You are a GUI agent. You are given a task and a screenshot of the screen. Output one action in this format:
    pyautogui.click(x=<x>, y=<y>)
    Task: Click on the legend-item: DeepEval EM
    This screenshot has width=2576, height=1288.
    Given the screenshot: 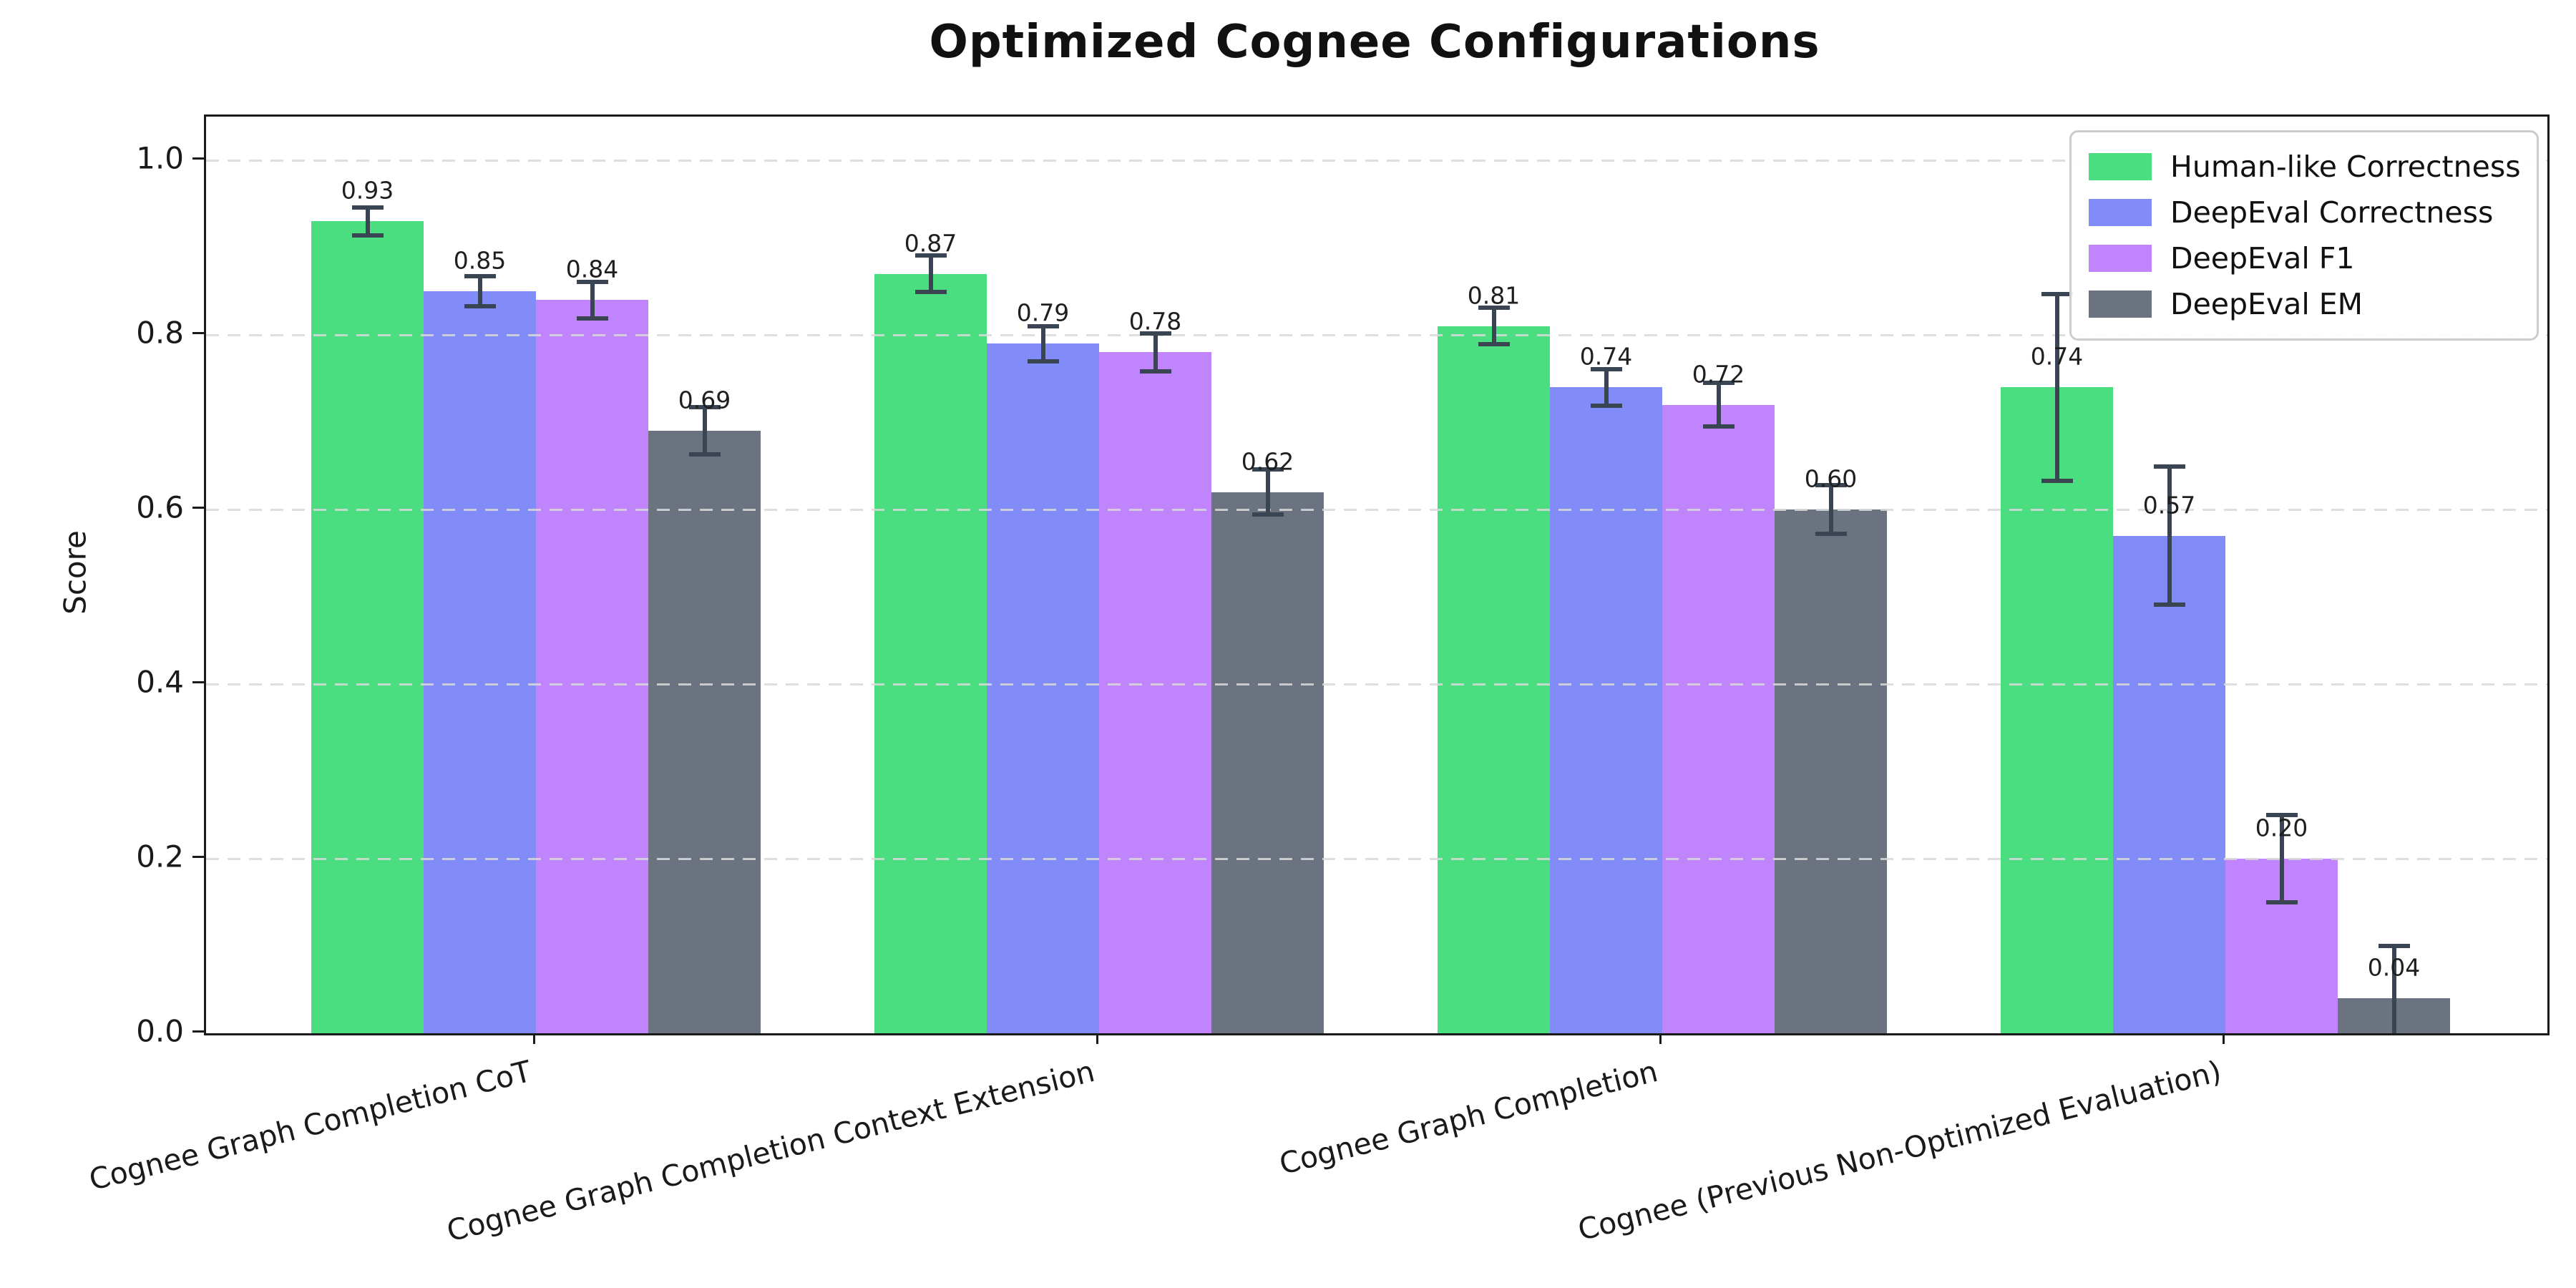 What is the action you would take?
    pyautogui.click(x=2304, y=304)
    